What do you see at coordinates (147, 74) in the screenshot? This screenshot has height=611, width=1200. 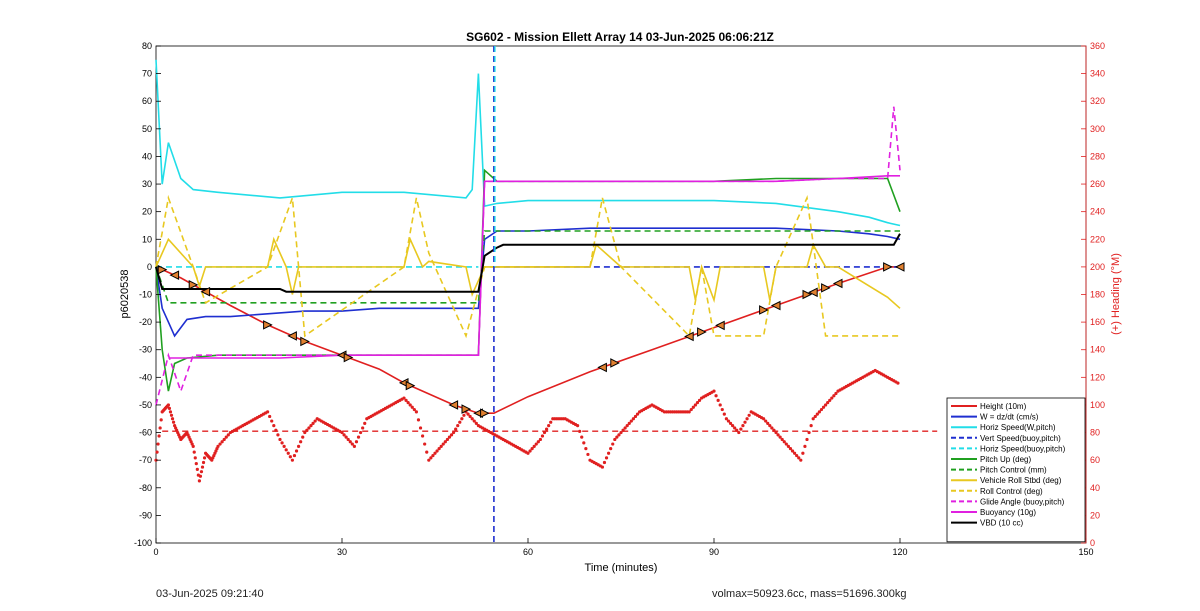 I see `y-tick-label-left: 70` at bounding box center [147, 74].